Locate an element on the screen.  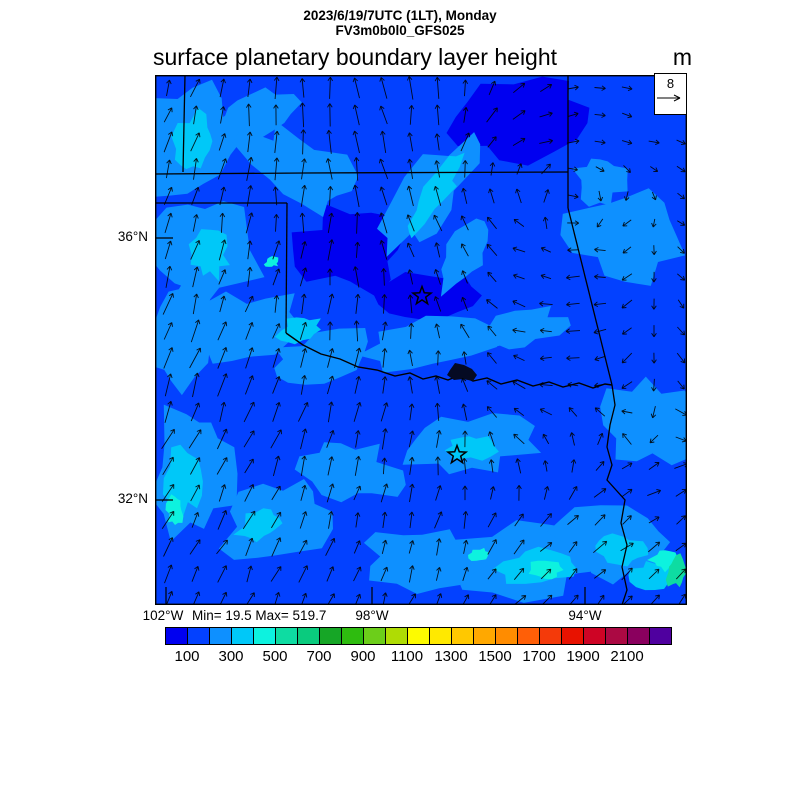
colorbar-tick-label: 900 is located at coordinates (363, 656).